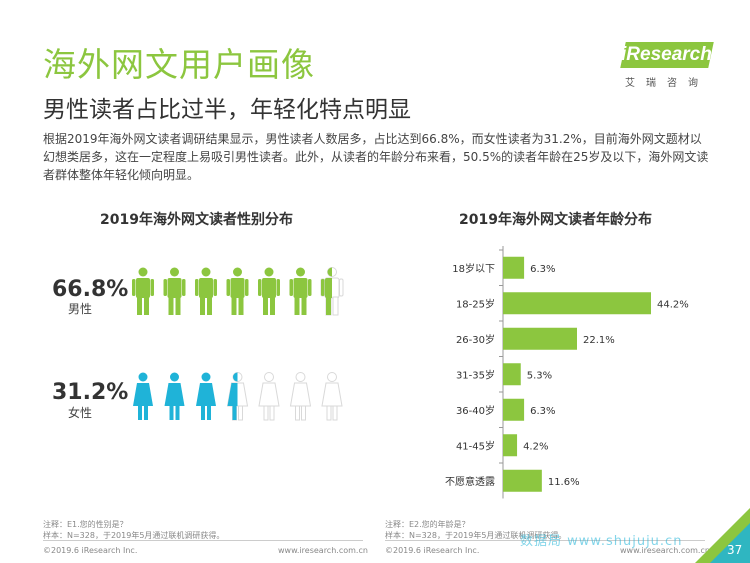 The image size is (750, 563). Describe the element at coordinates (227, 110) in the screenshot. I see `page-subtitle: 男性读者占比过半，年轻化特点明显` at that location.